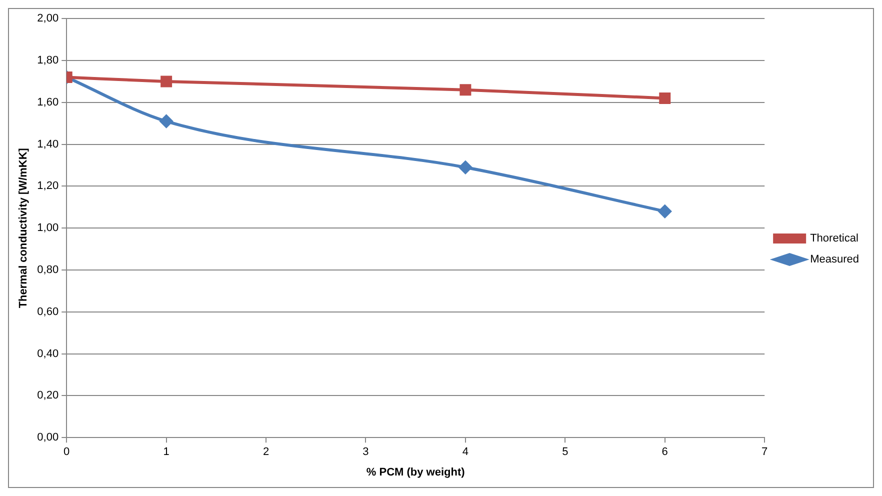 This screenshot has height=496, width=882. I want to click on y-tick-label: 0,60, so click(48, 312).